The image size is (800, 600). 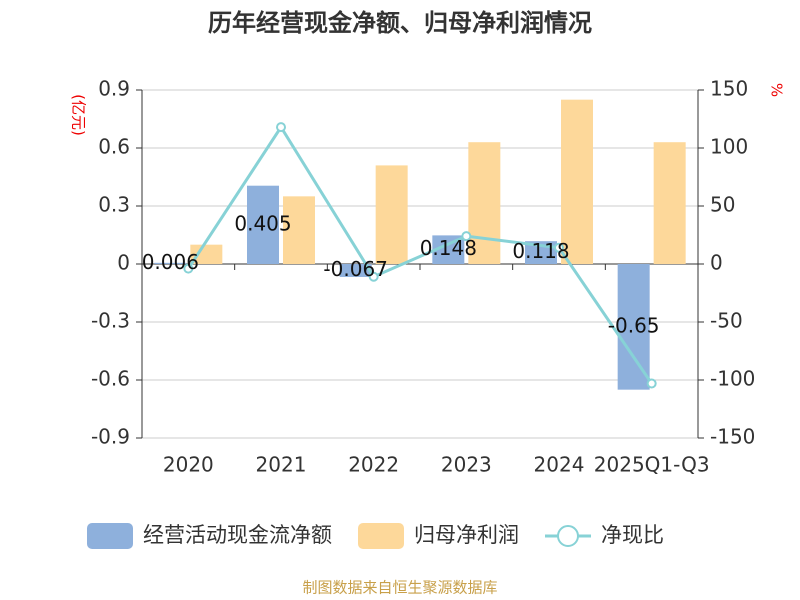 What do you see at coordinates (732, 379) in the screenshot?
I see `y2-tick-label: -100` at bounding box center [732, 379].